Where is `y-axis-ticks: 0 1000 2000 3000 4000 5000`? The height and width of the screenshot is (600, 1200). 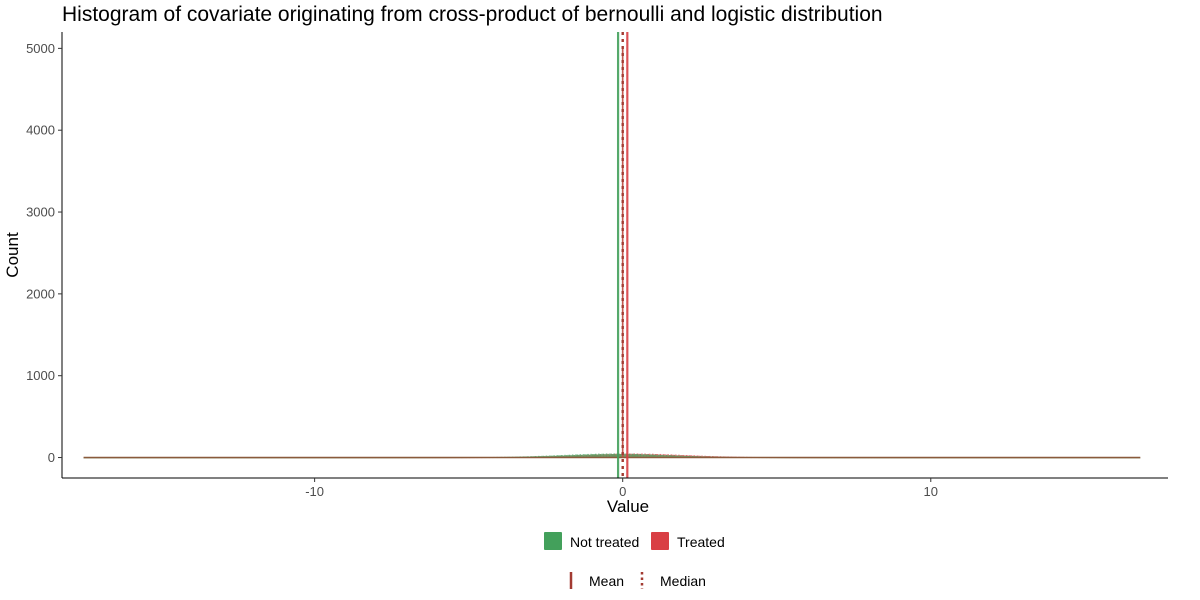 y-axis-ticks: 0 1000 2000 3000 4000 5000 is located at coordinates (44, 253).